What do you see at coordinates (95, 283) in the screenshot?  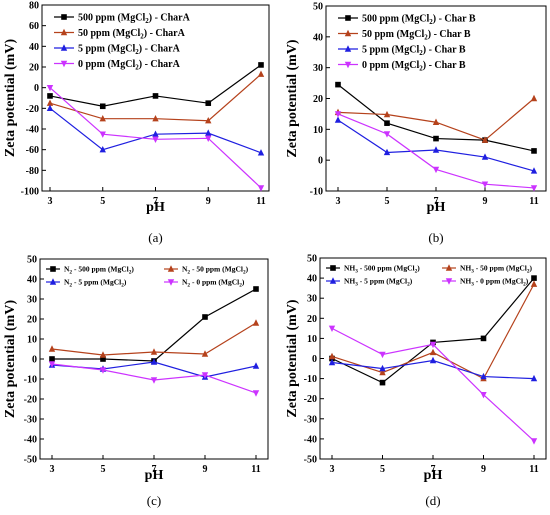 I see `legend-label: N2 - 5 ppm (MgCl2)` at bounding box center [95, 283].